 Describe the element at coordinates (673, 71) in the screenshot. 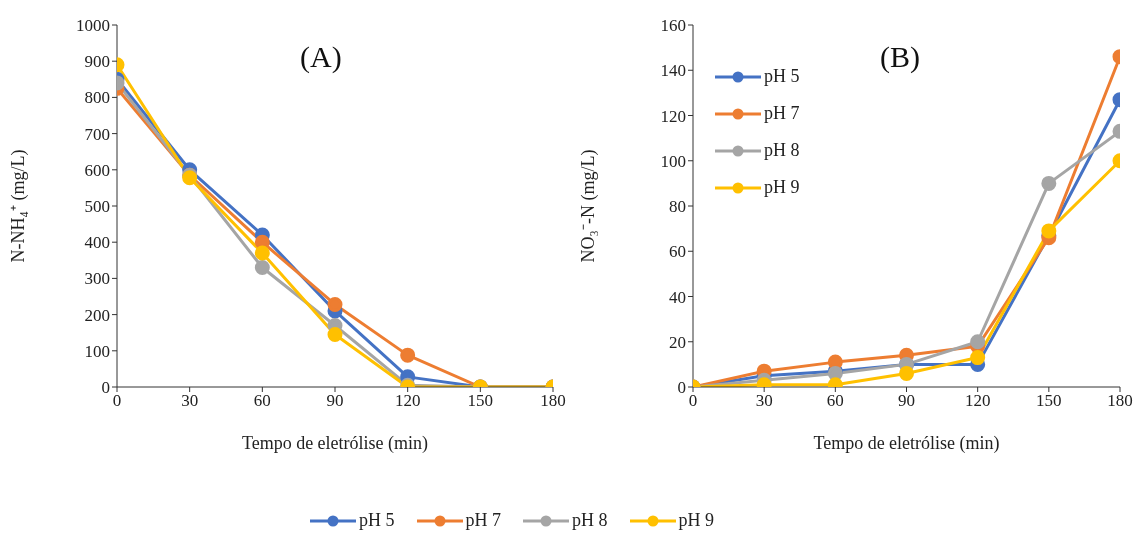

I see `y-tick-label: 140` at that location.